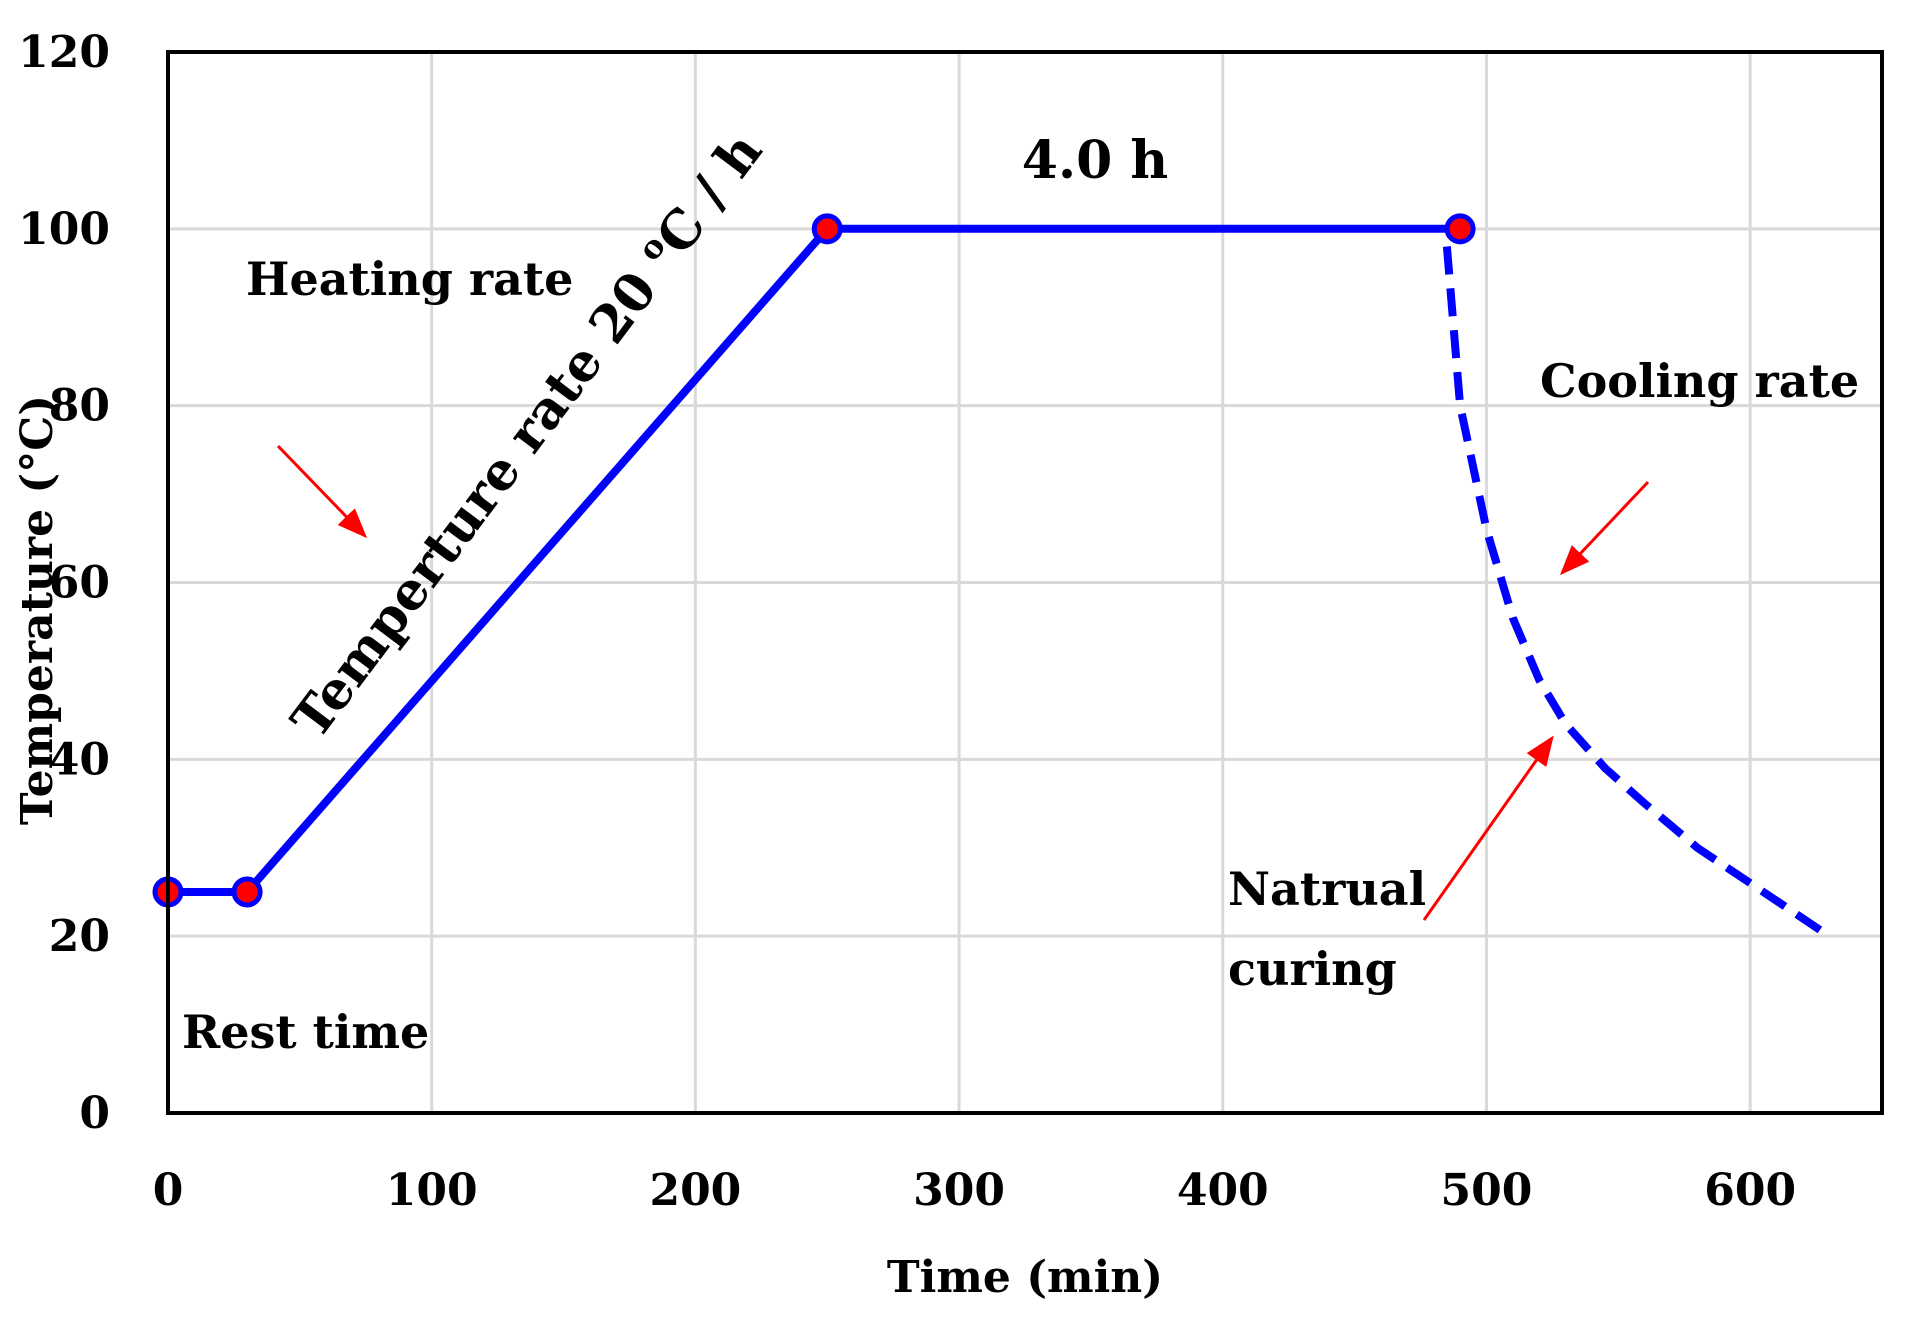 This screenshot has height=1321, width=1910. I want to click on heating-rate-label: Heating rate, so click(409, 279).